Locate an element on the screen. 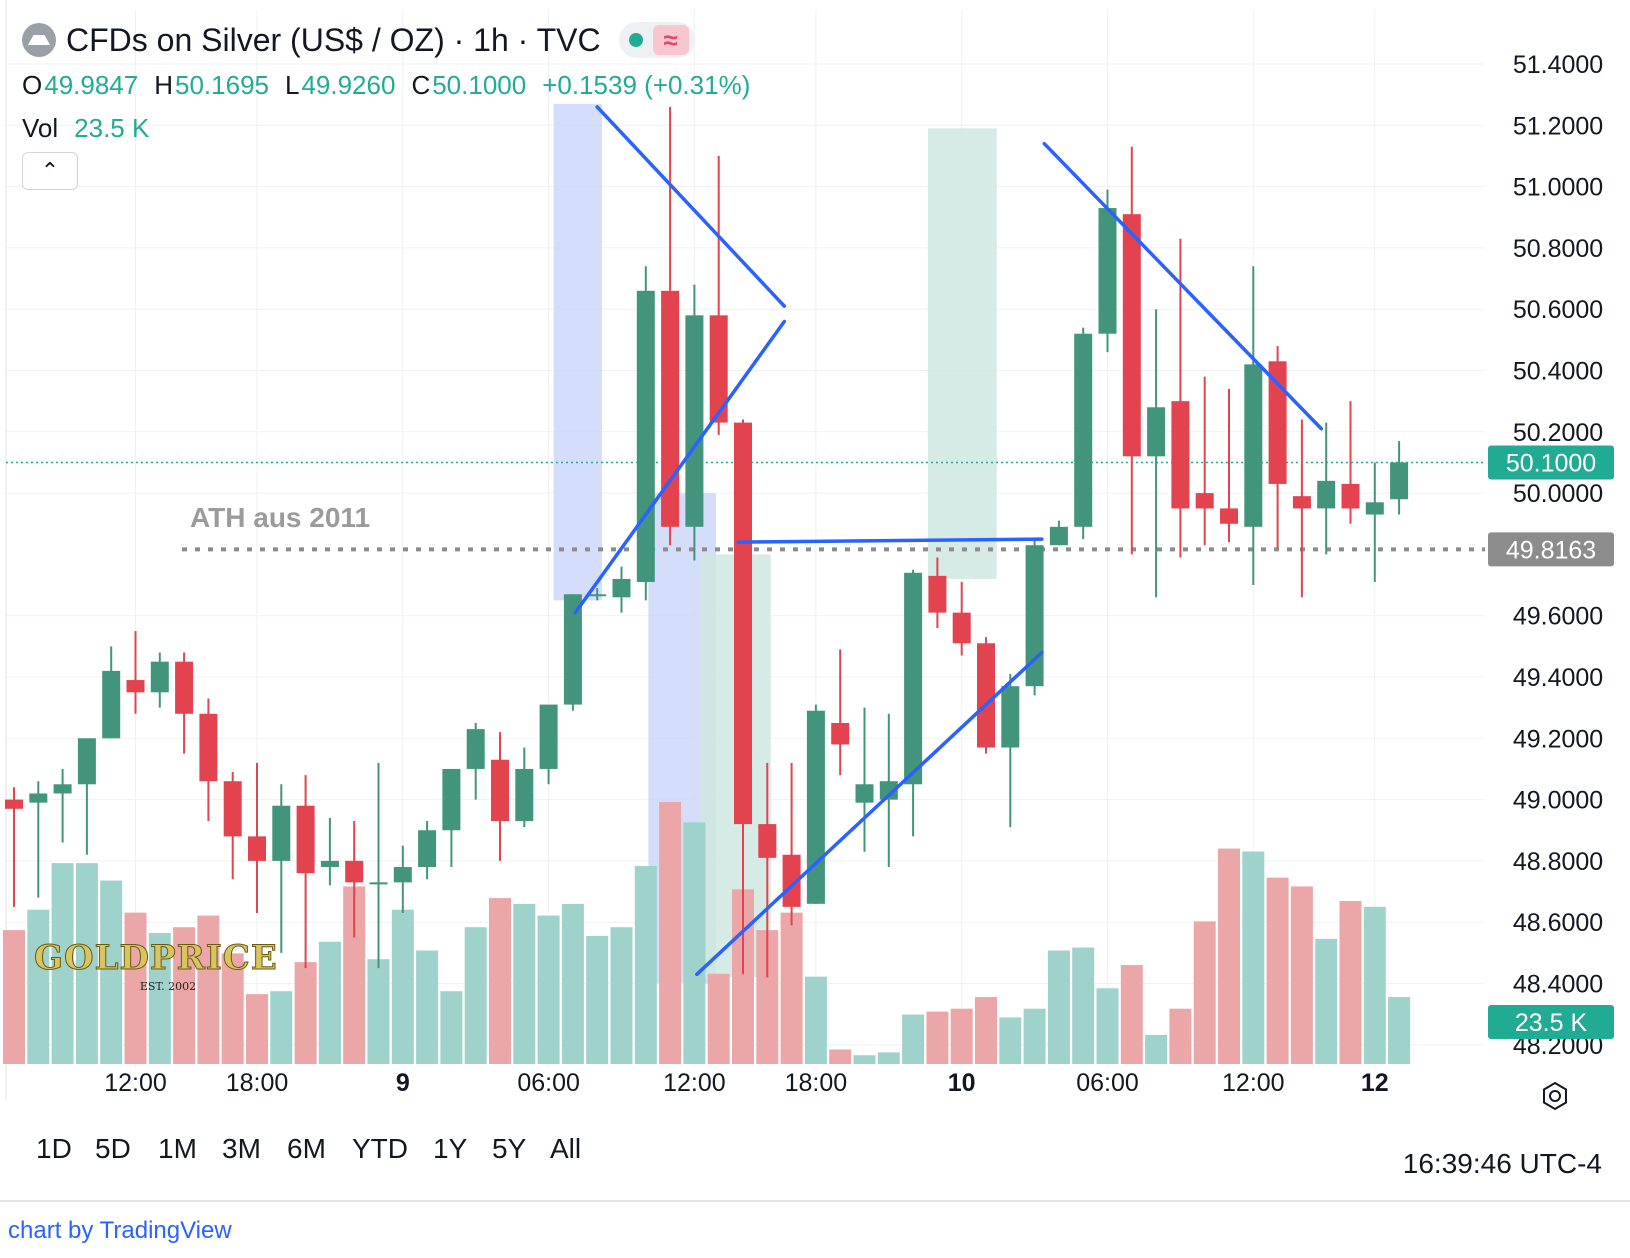 This screenshot has width=1630, height=1258. timeframe-1m: 1M is located at coordinates (177, 1148).